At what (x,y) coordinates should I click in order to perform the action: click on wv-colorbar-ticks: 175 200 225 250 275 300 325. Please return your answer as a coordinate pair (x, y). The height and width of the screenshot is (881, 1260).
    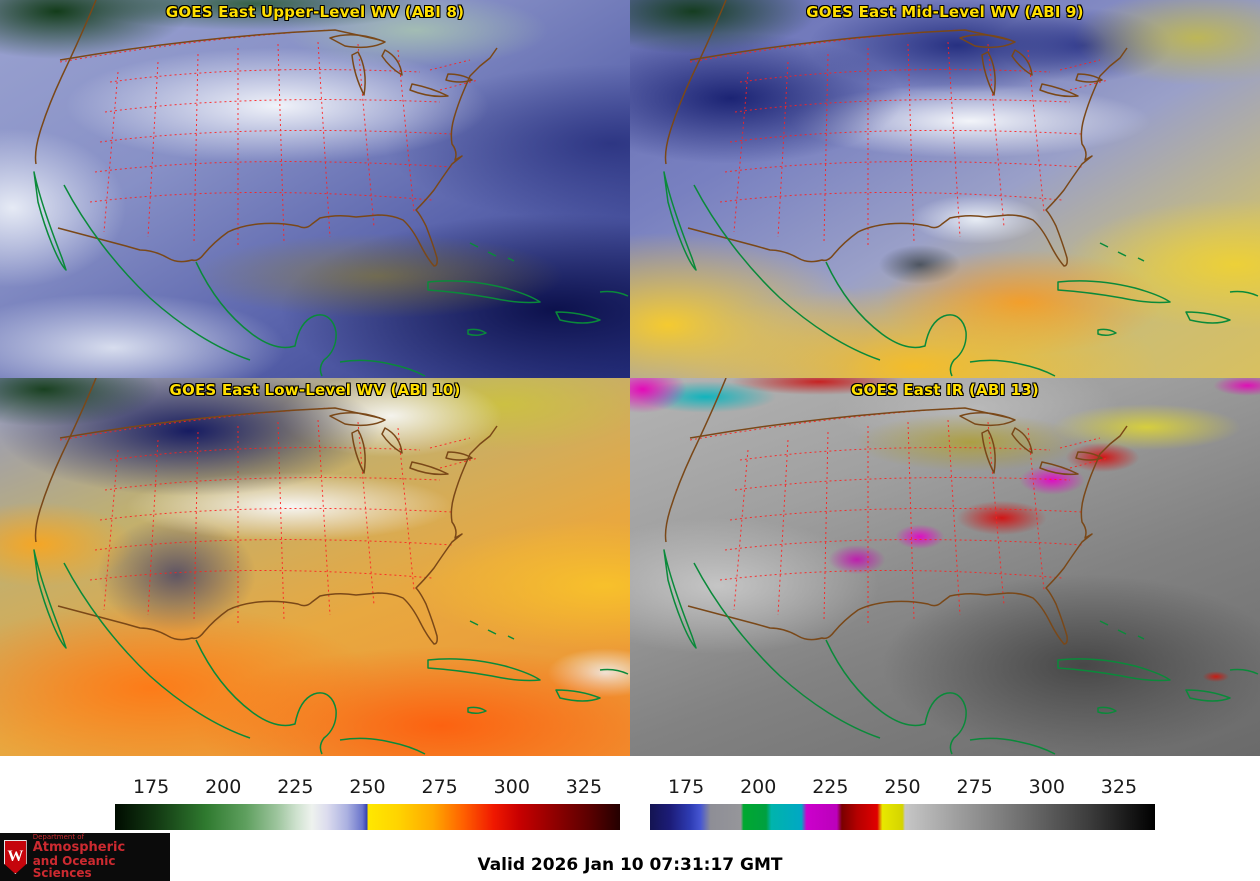
    Looking at the image, I should click on (367, 787).